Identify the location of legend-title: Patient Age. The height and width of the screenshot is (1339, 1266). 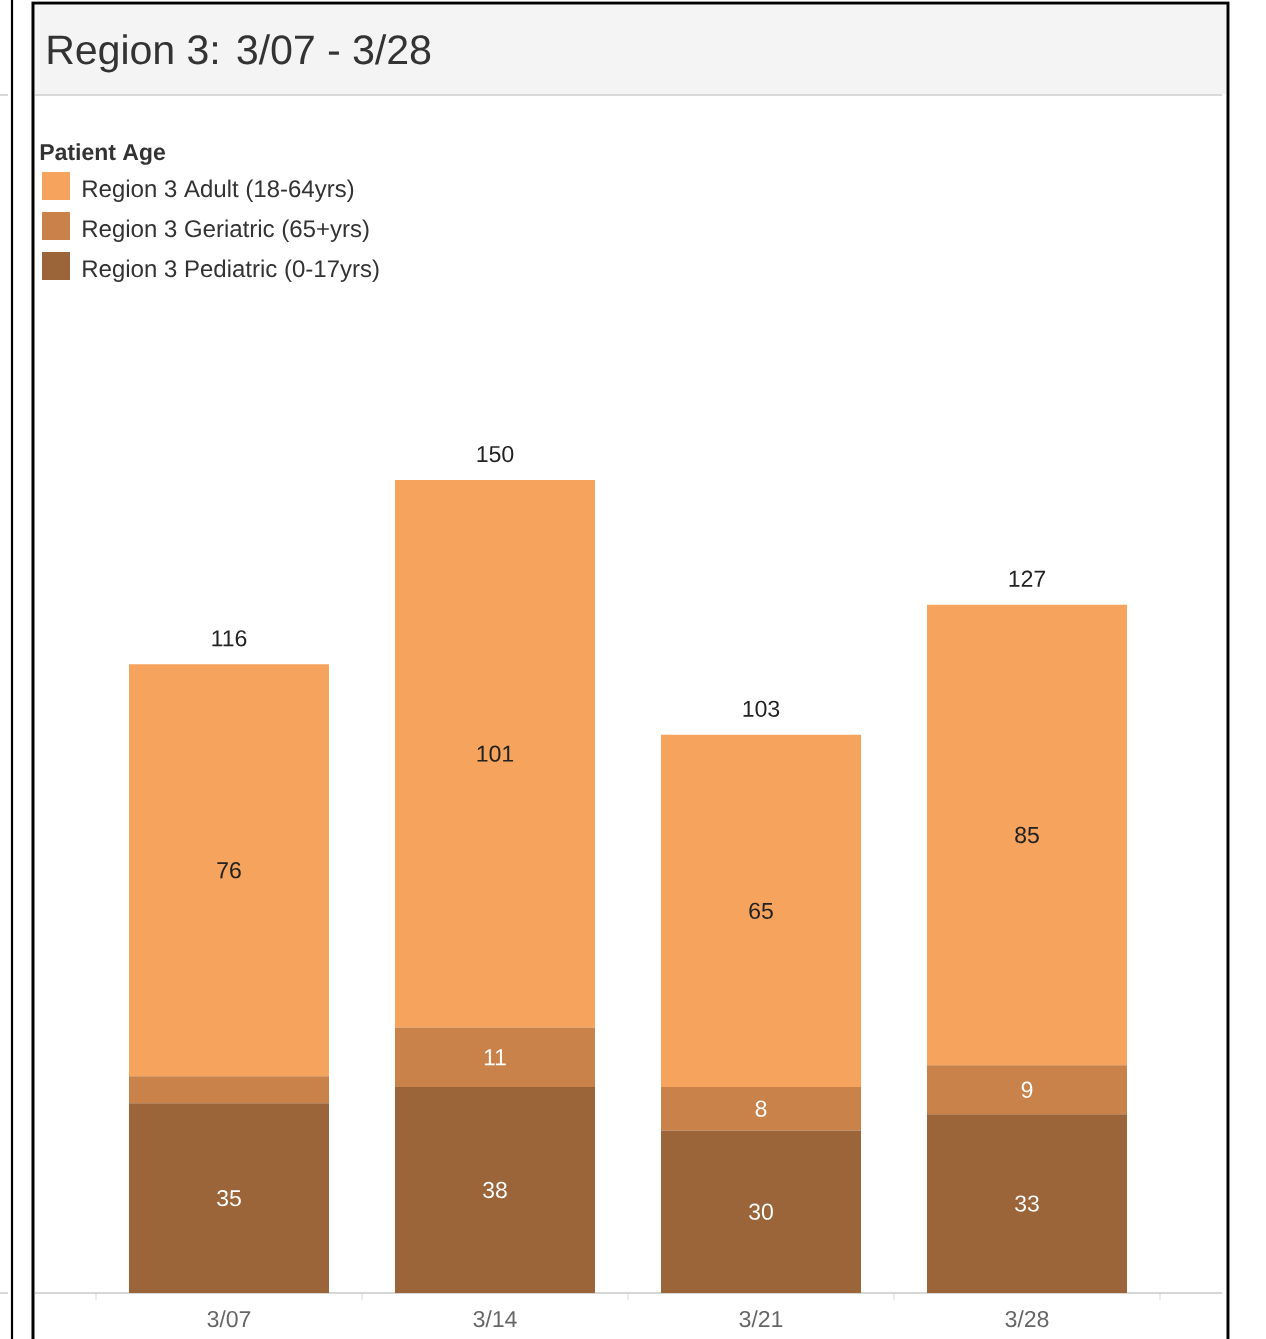
(102, 154).